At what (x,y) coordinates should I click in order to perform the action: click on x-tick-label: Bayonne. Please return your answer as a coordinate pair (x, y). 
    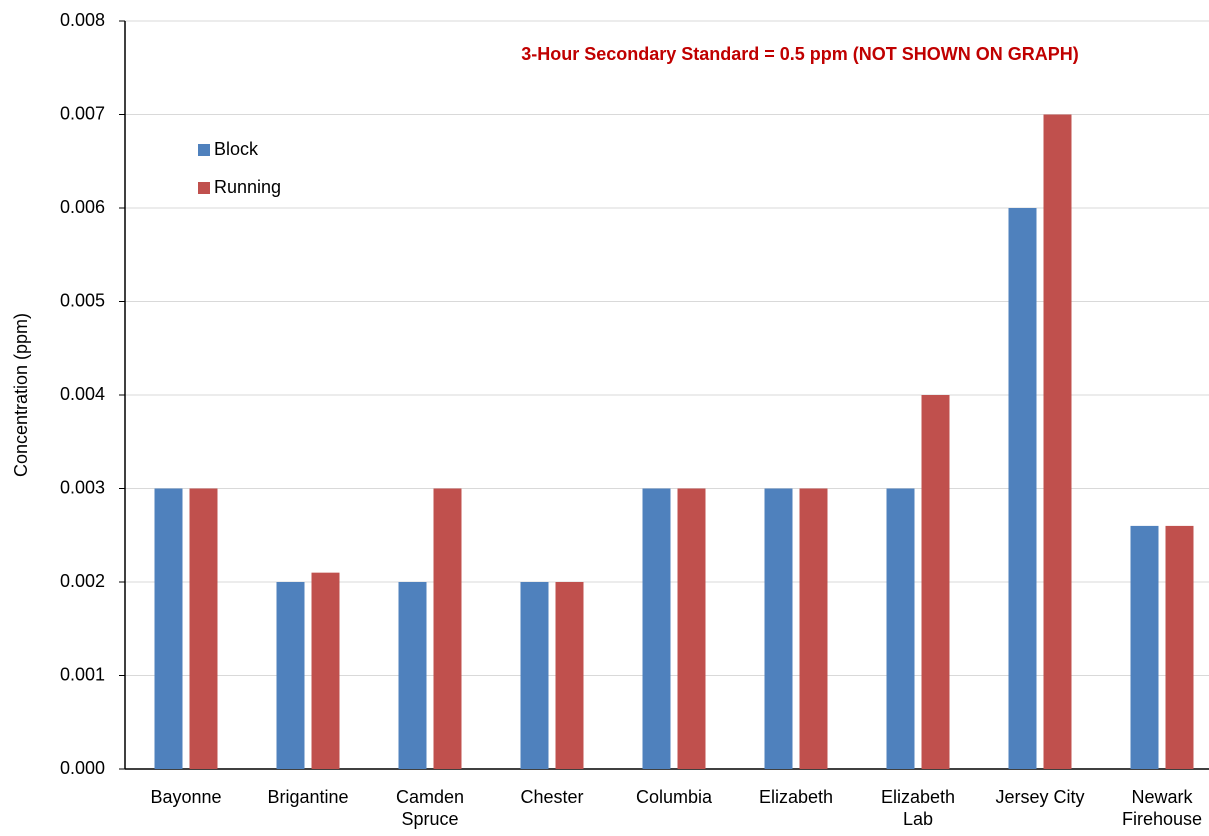
    Looking at the image, I should click on (186, 797).